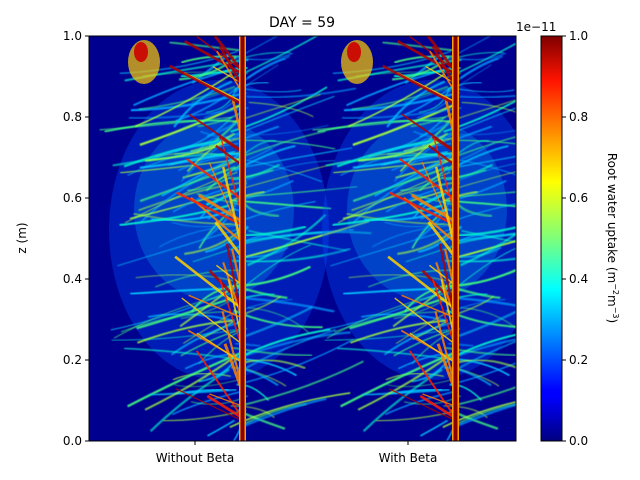 Image resolution: width=640 pixels, height=480 pixels. What do you see at coordinates (551, 238) in the screenshot?
I see `colorbar` at bounding box center [551, 238].